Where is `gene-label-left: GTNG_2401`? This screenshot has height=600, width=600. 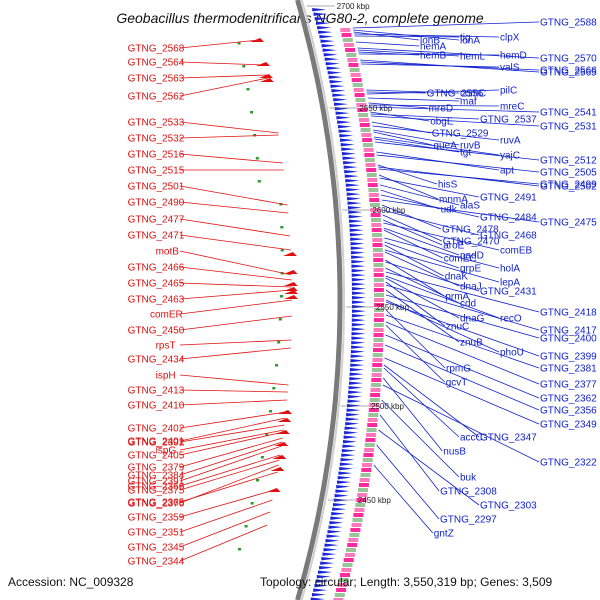
gene-label-left: GTNG_2401 is located at coordinates (156, 442).